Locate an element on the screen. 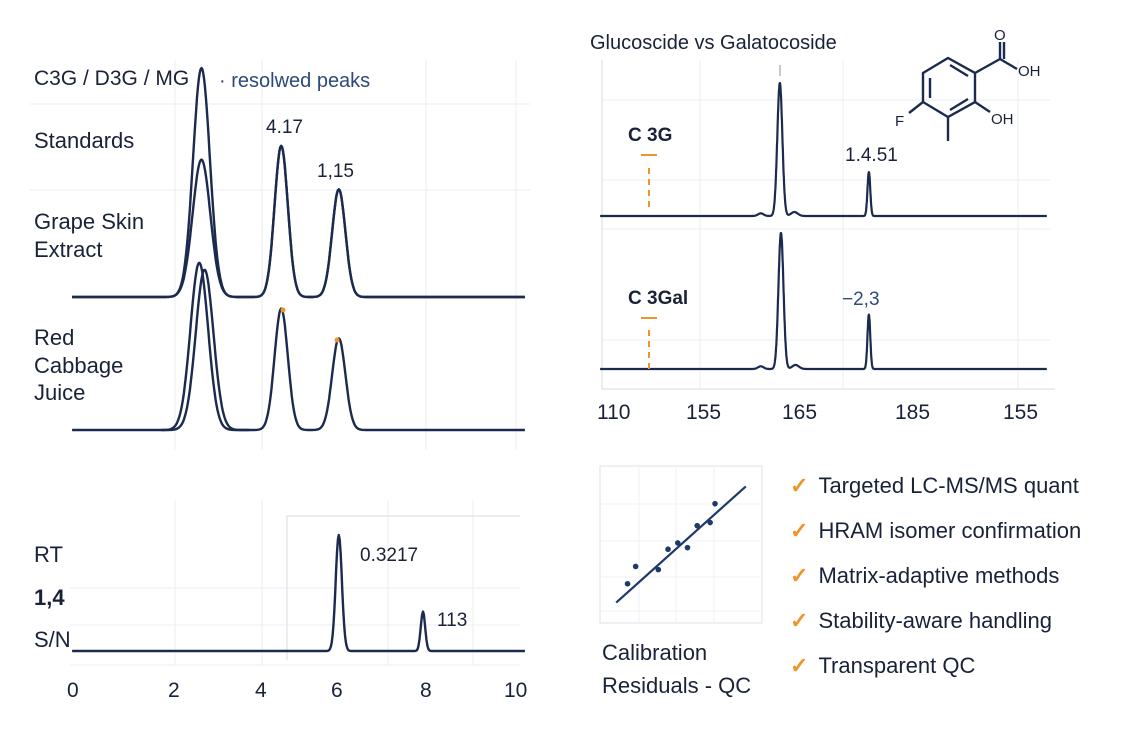  label-cabbage: Cabbage is located at coordinates (79, 365).